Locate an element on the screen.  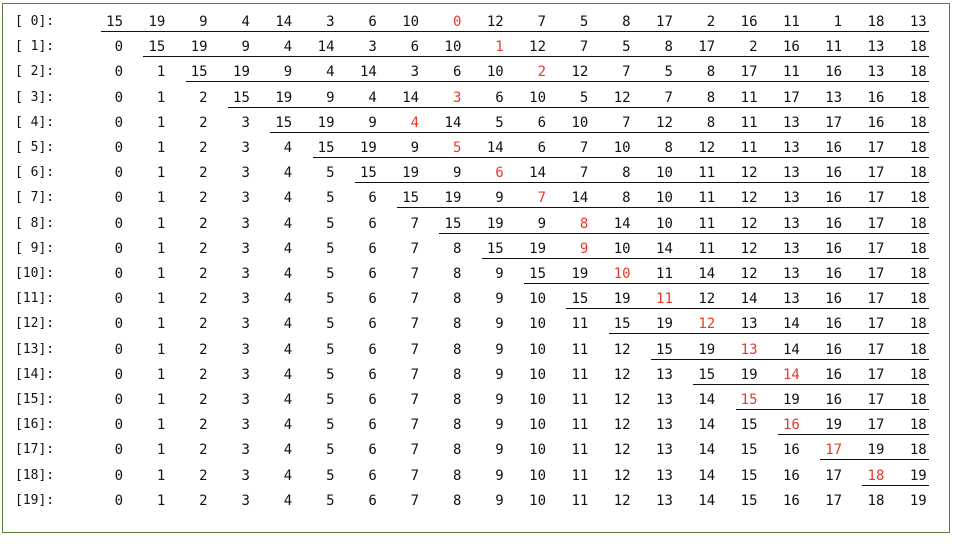
row-label: [ 3]: is located at coordinates (35, 97).